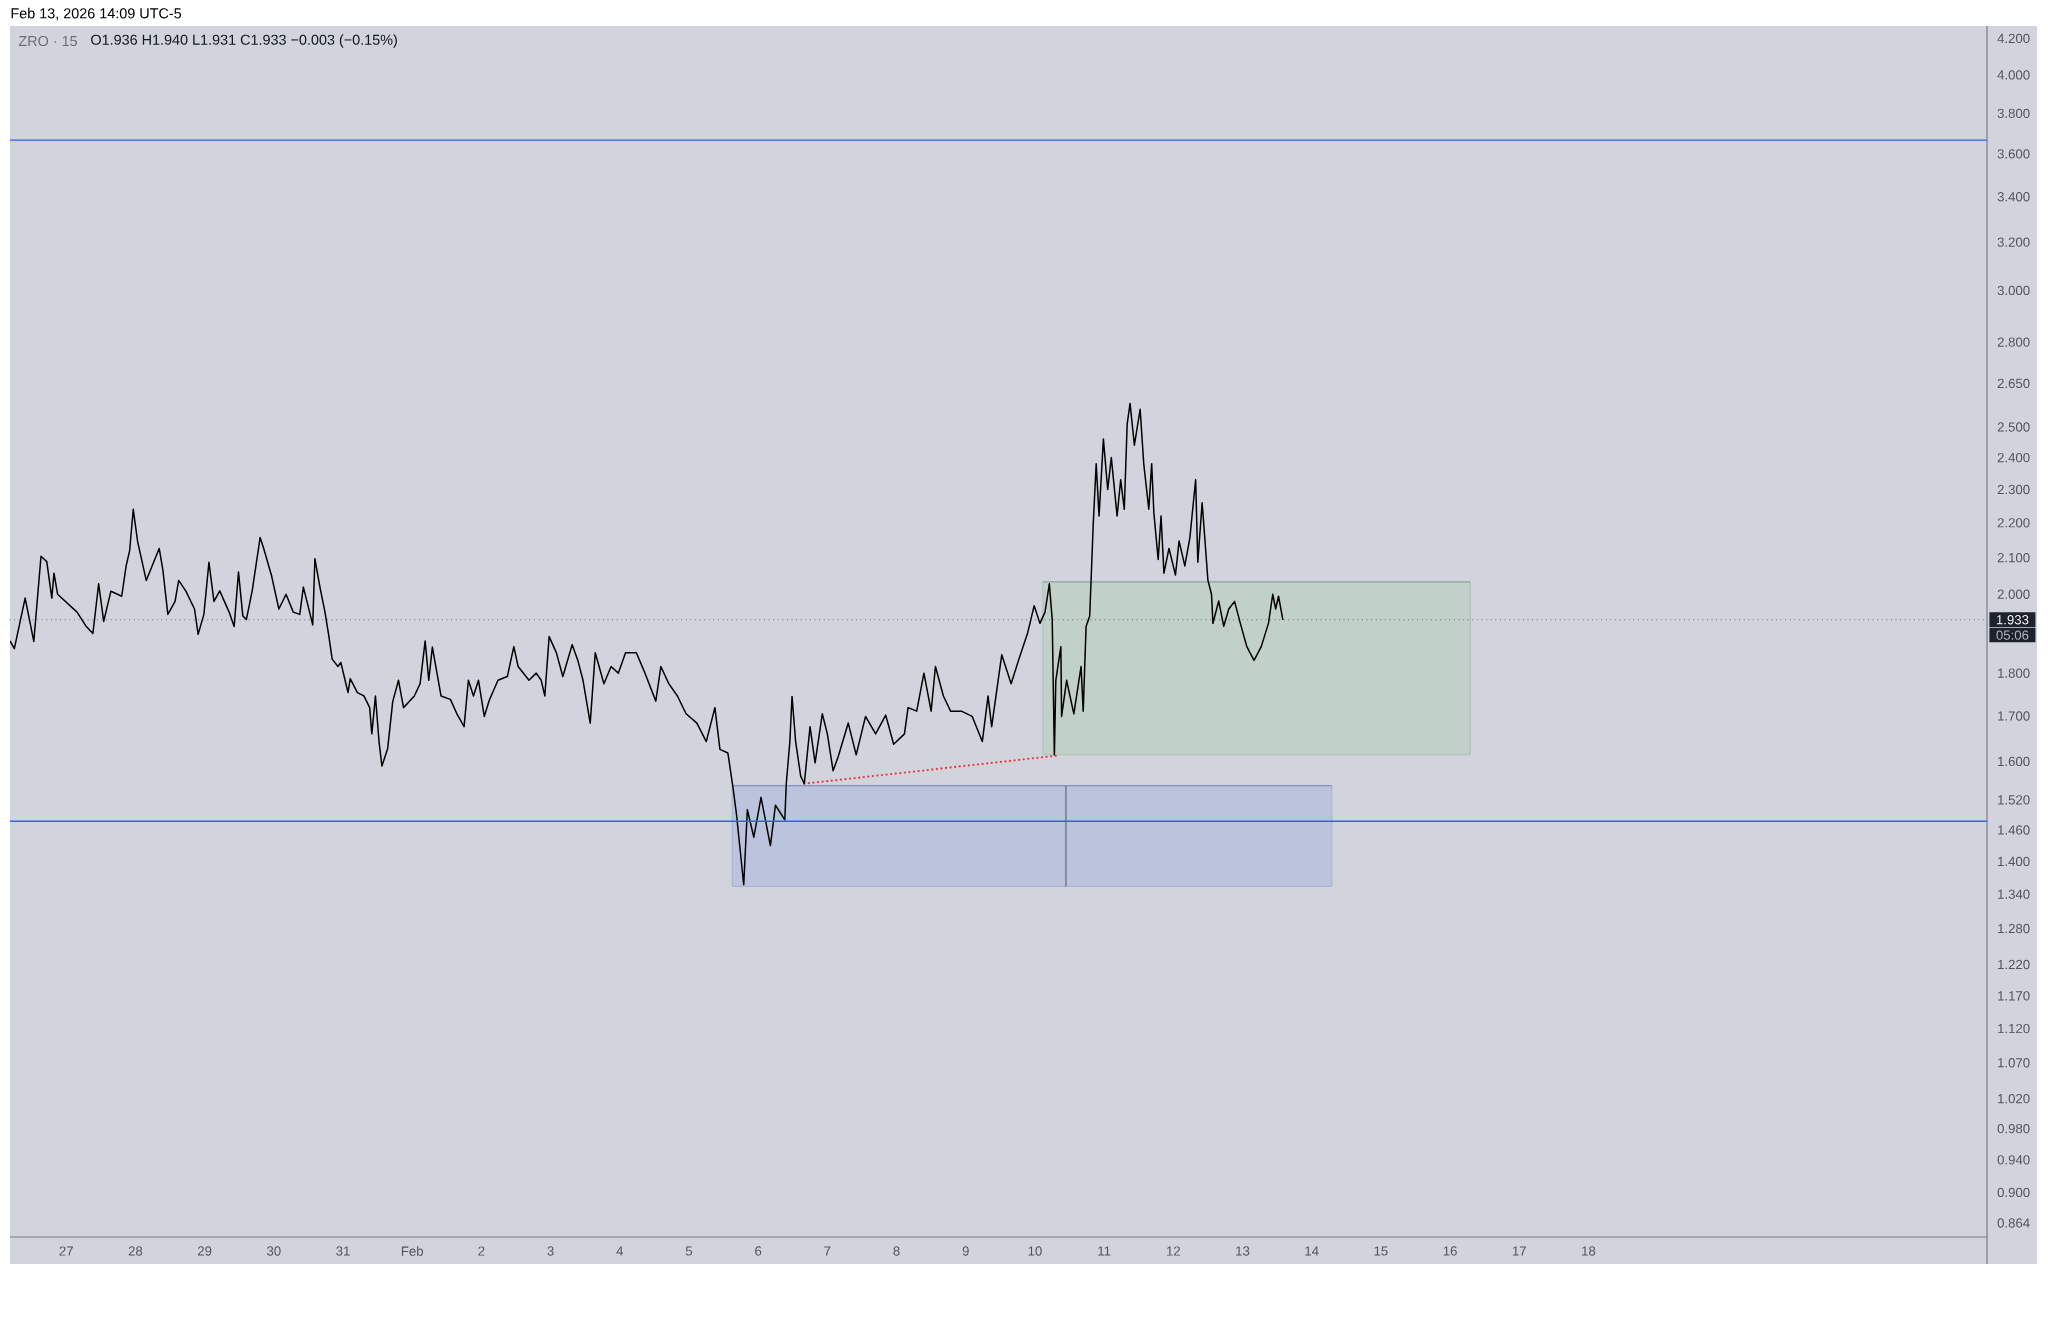  I want to click on y-tick-label: 3.800, so click(2013, 113).